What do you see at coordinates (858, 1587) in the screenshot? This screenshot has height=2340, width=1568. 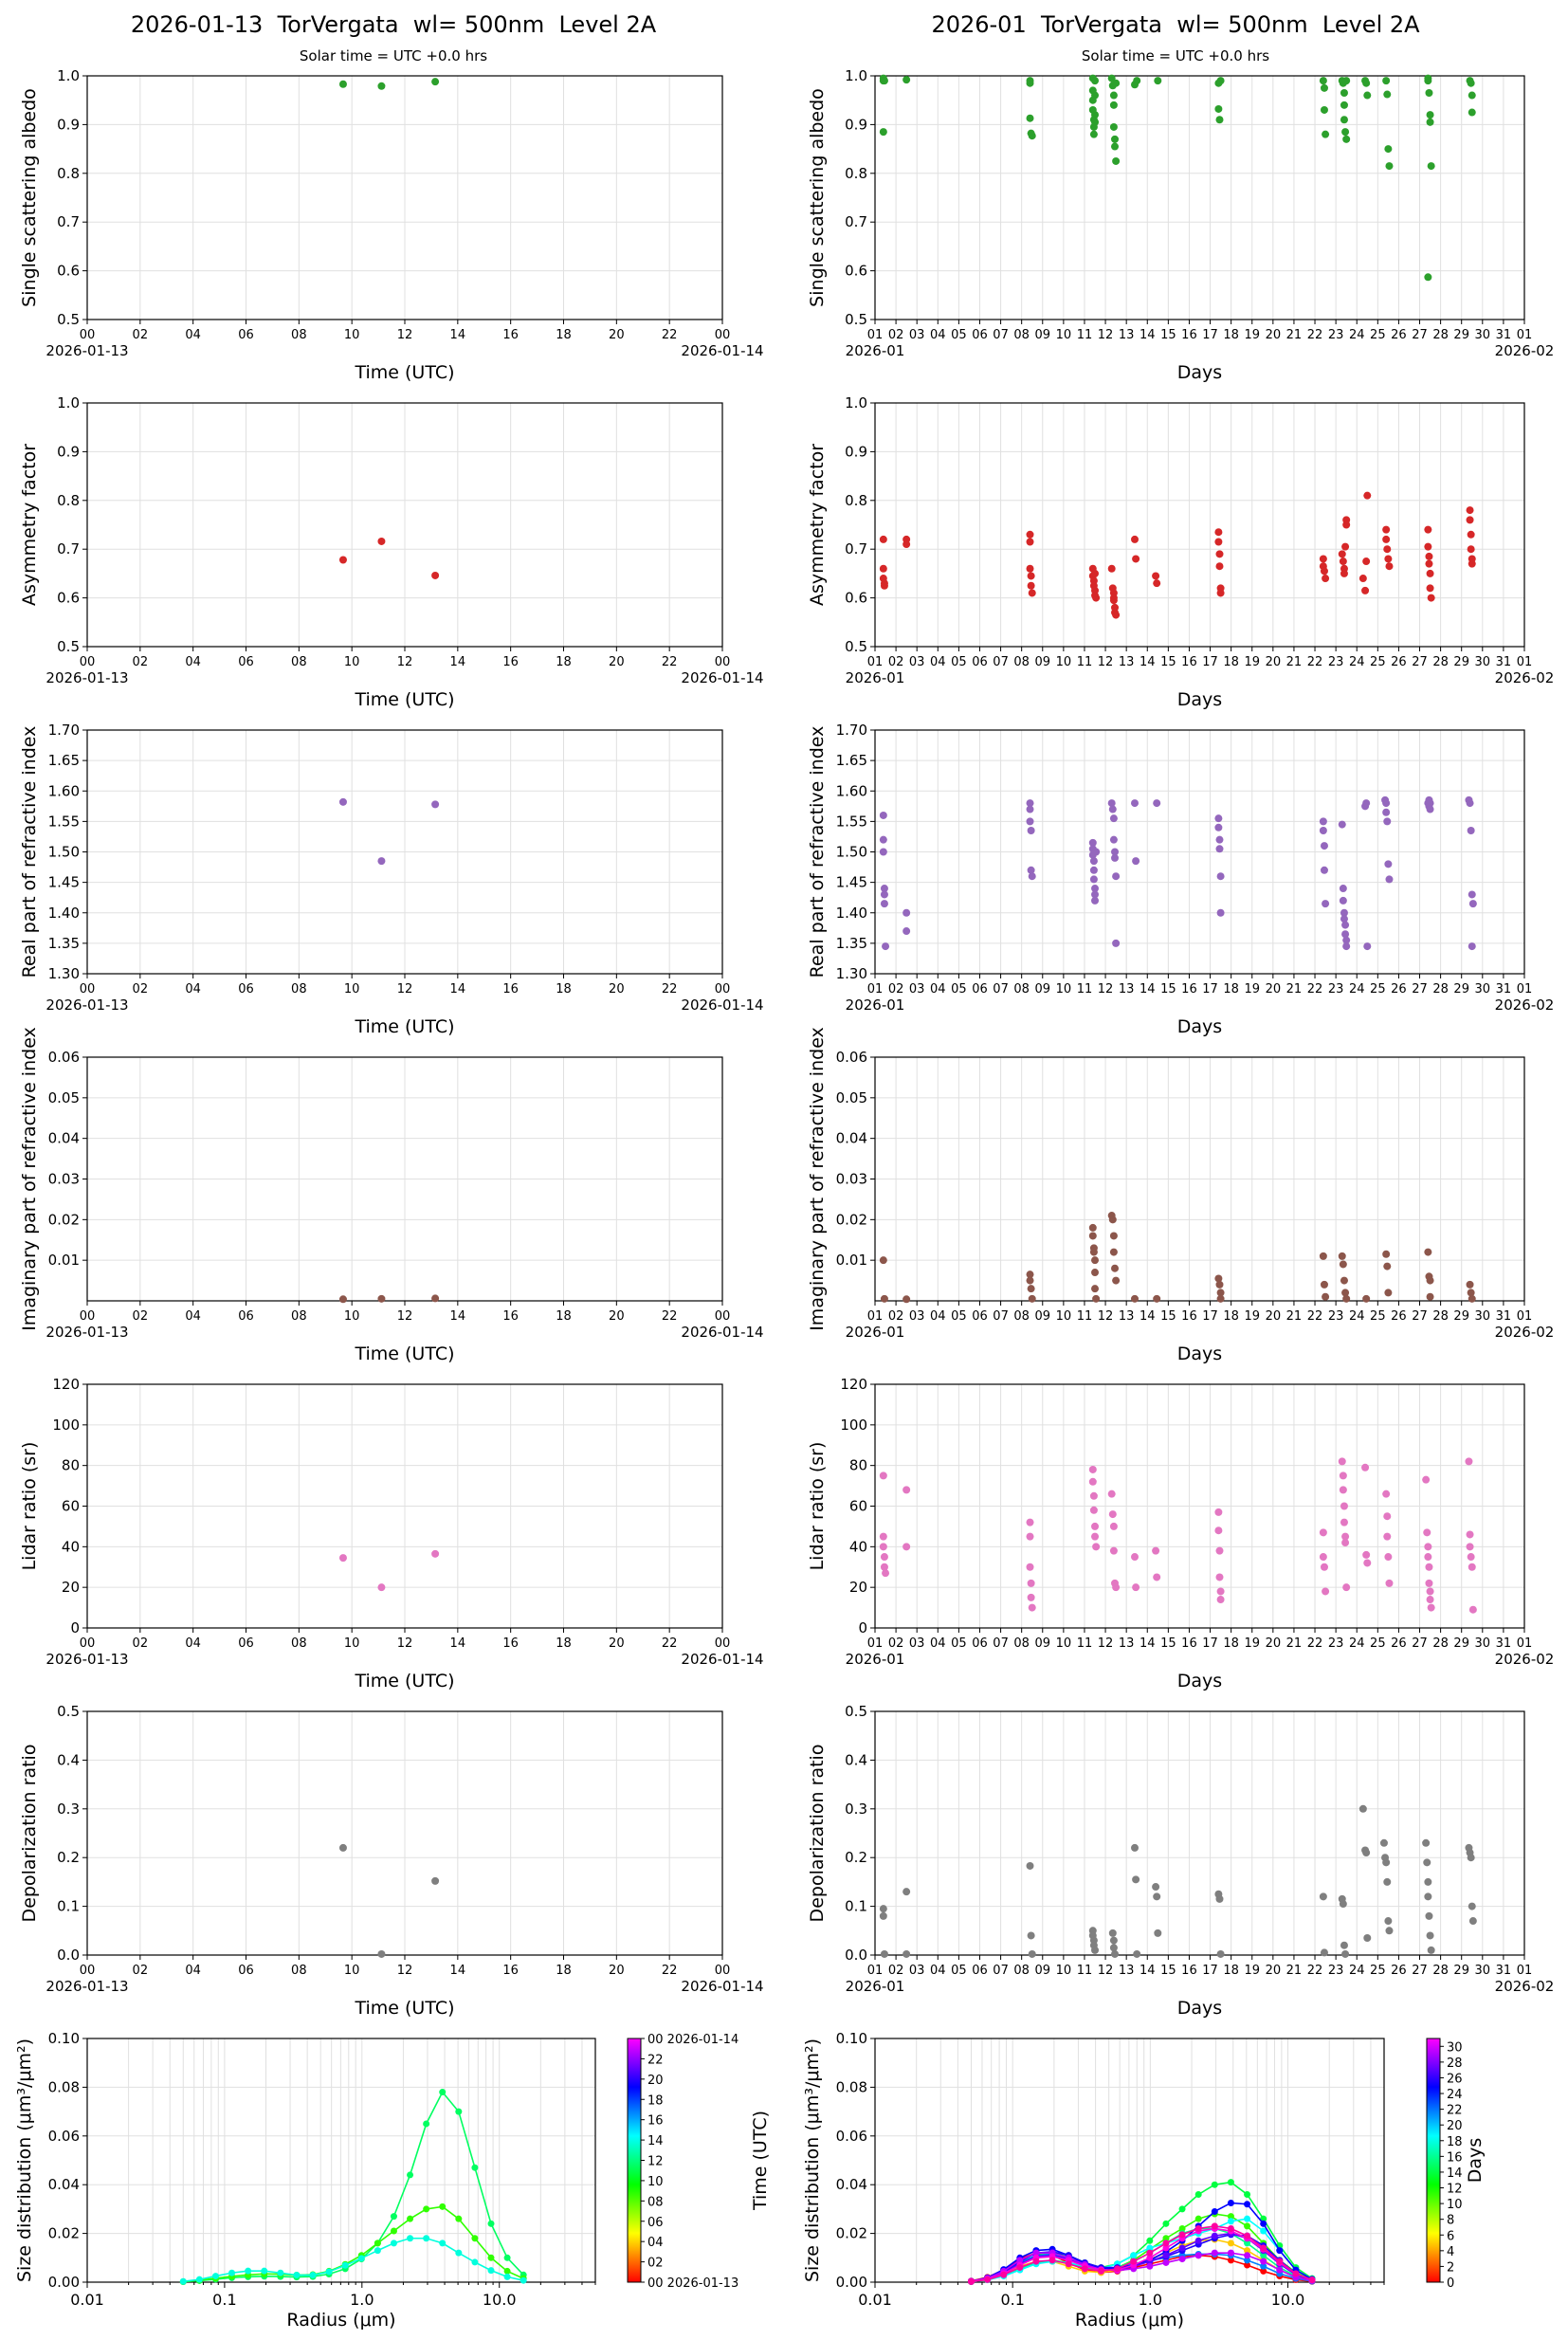 I see `y-tick-label: 20` at bounding box center [858, 1587].